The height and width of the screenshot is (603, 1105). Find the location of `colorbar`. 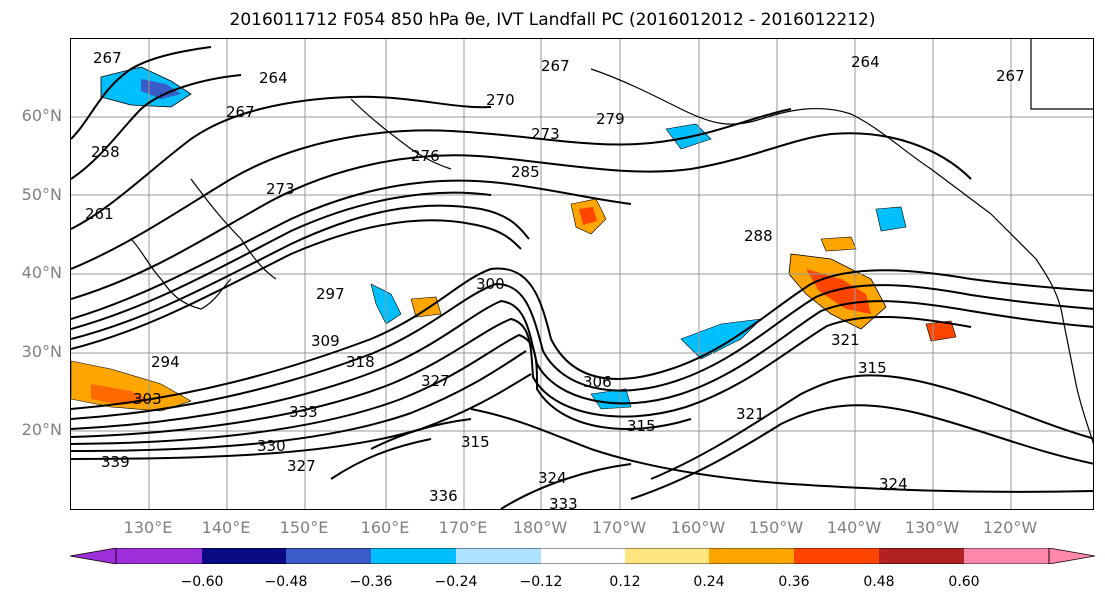

colorbar is located at coordinates (582, 556).